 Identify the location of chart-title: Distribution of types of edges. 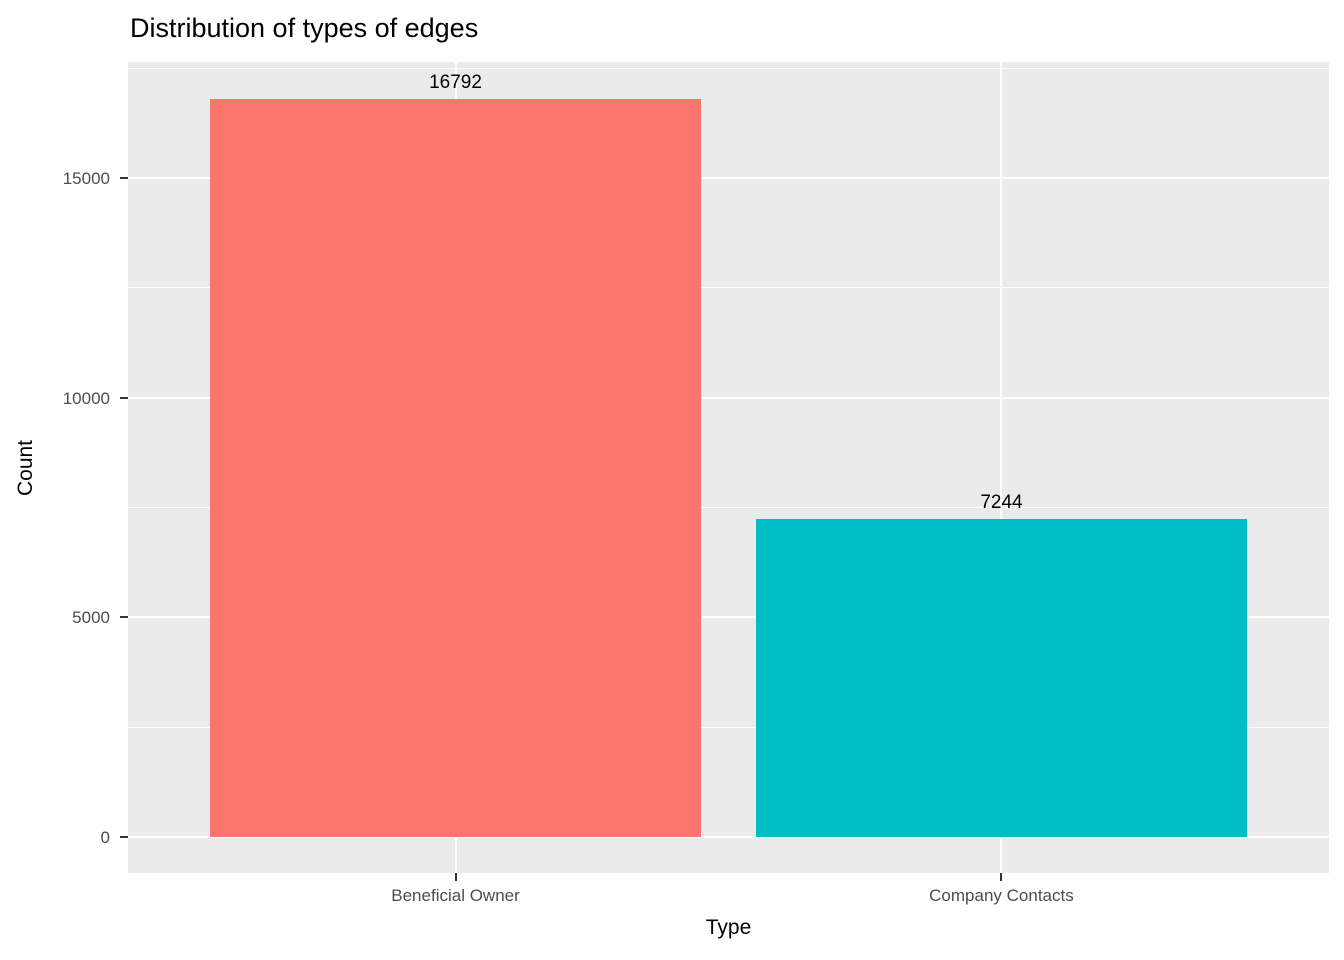
(304, 28).